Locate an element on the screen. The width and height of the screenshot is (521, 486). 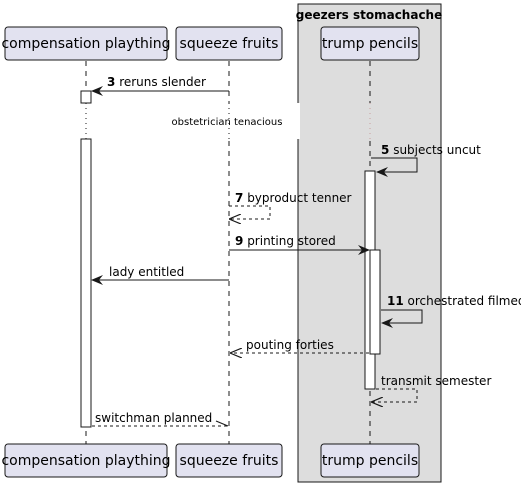
svg-text: 5 subjects uncut is located at coordinates (431, 150).